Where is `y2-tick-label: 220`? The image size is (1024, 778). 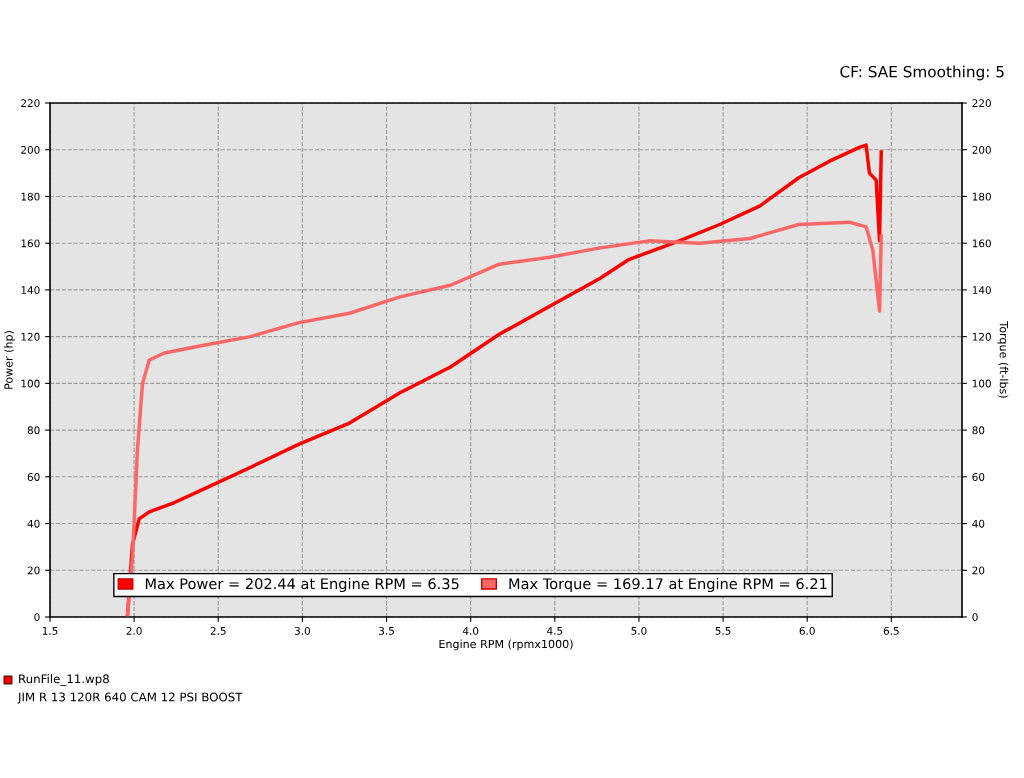 y2-tick-label: 220 is located at coordinates (981, 103).